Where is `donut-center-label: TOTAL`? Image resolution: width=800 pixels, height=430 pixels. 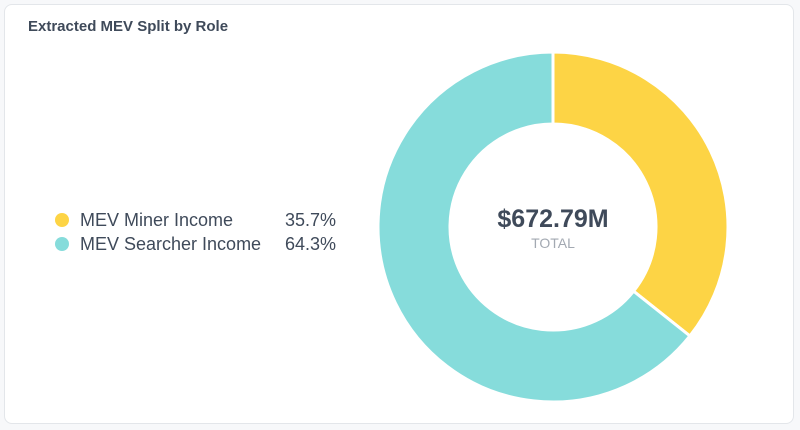
donut-center-label: TOTAL is located at coordinates (553, 243).